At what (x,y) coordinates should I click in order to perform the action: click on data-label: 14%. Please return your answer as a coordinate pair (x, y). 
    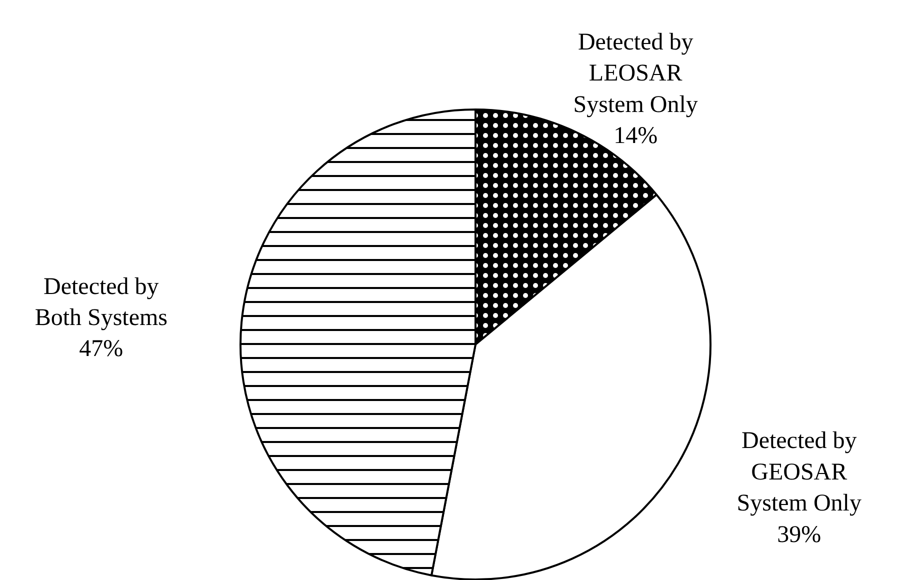
    Looking at the image, I should click on (636, 136).